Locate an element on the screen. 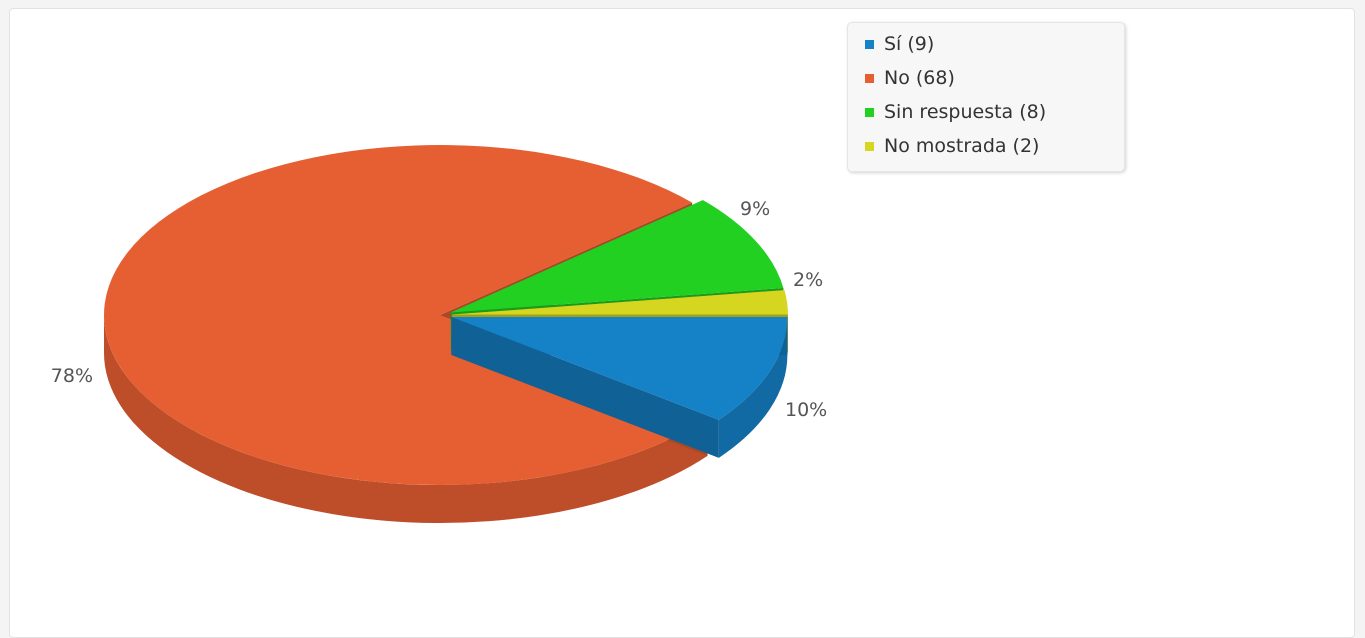 The height and width of the screenshot is (638, 1365). legend-item-no-mostrada: No mostrada (2) is located at coordinates (986, 146).